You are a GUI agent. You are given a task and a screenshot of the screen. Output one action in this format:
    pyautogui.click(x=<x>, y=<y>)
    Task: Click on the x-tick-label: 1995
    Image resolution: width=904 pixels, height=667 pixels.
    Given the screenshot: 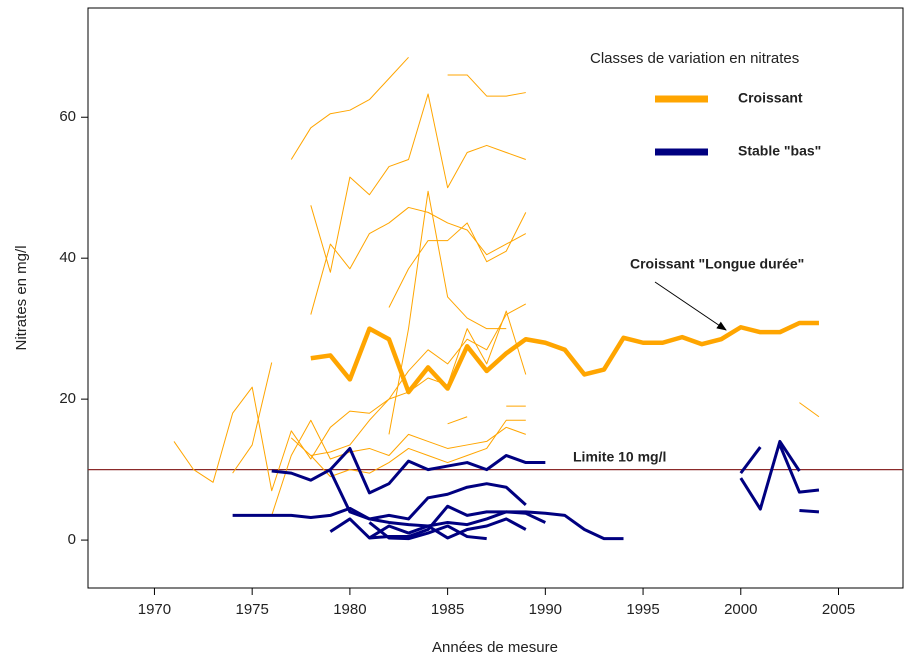 What is the action you would take?
    pyautogui.click(x=642, y=609)
    